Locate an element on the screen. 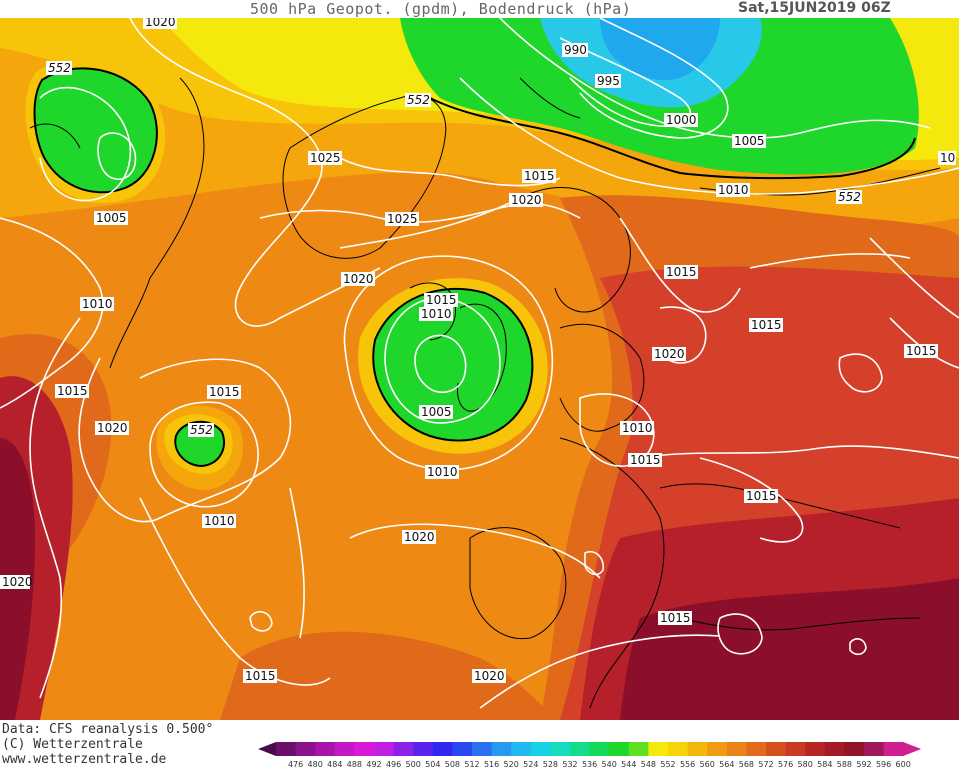  scale-tick-label: 592 is located at coordinates (864, 764).